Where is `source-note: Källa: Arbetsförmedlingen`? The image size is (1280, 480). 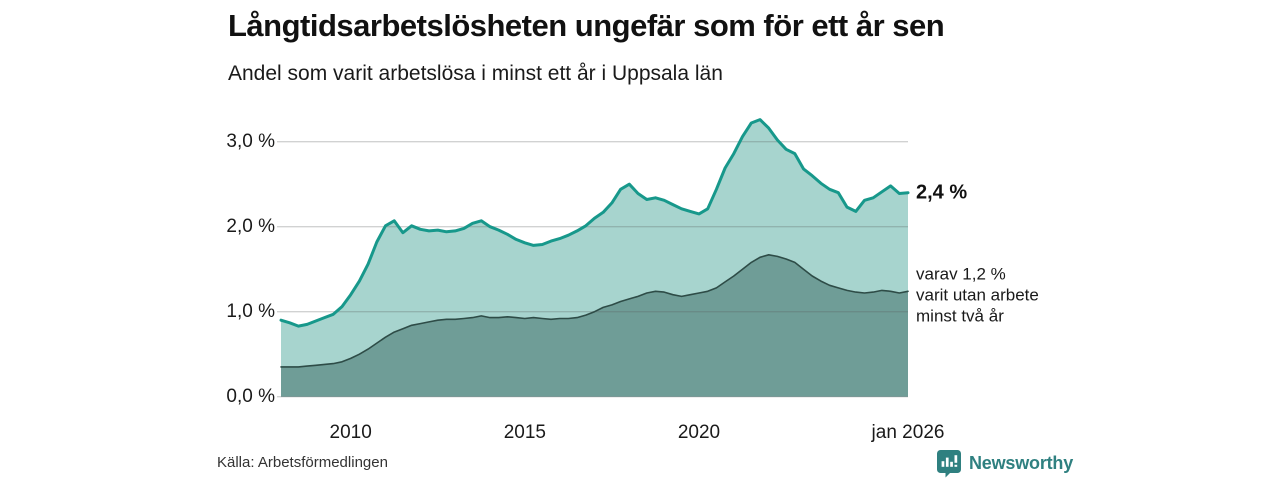
source-note: Källa: Arbetsförmedlingen is located at coordinates (302, 462).